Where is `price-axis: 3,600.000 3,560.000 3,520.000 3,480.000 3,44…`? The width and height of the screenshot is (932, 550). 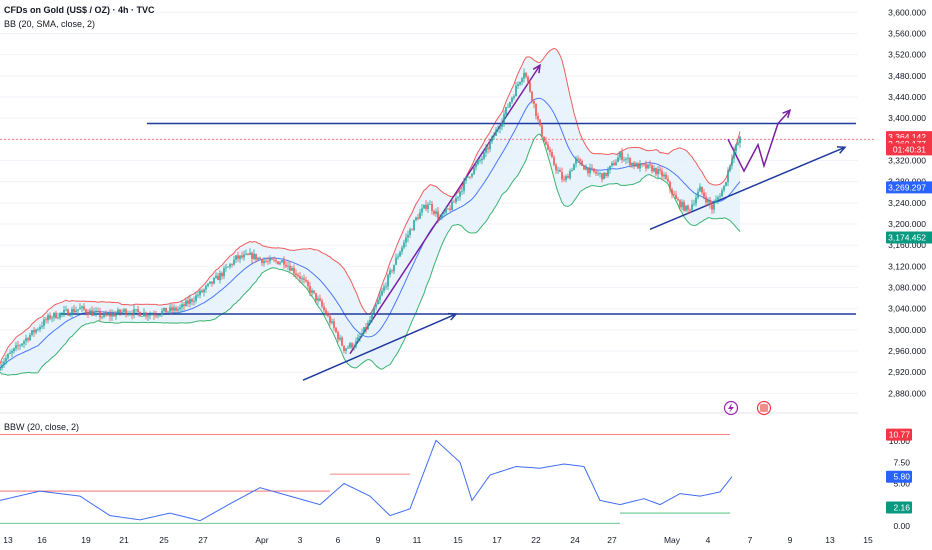
price-axis: 3,600.000 3,560.000 3,520.000 3,480.000 3,44… is located at coordinates (909, 269).